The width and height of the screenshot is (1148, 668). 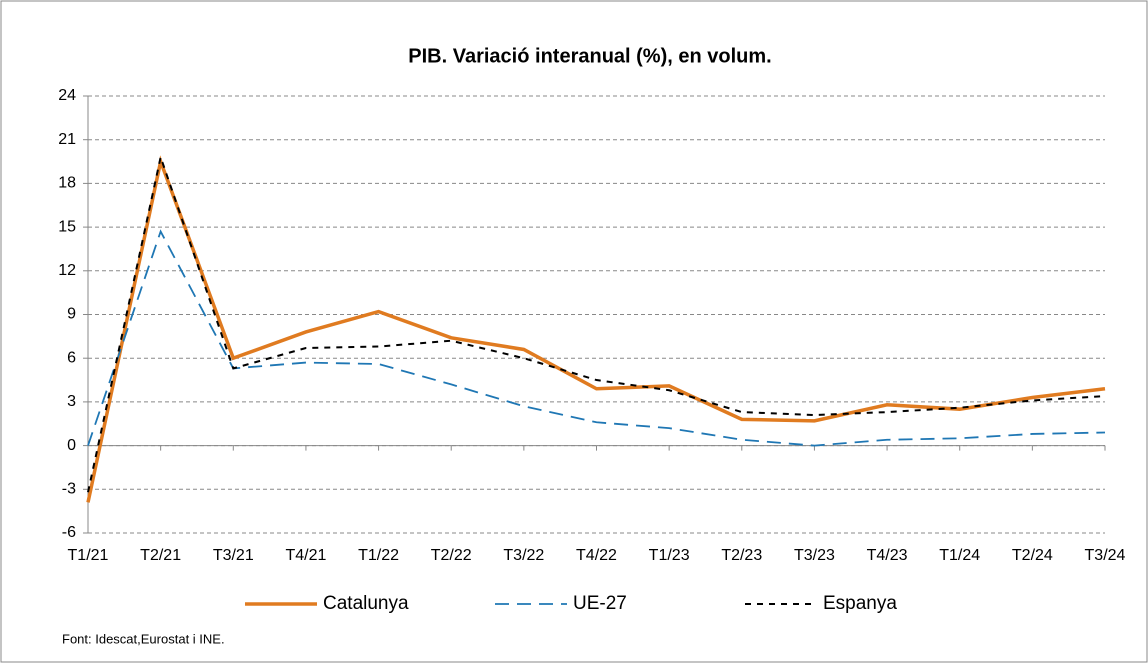 I want to click on y-tick-label: 15, so click(x=67, y=226).